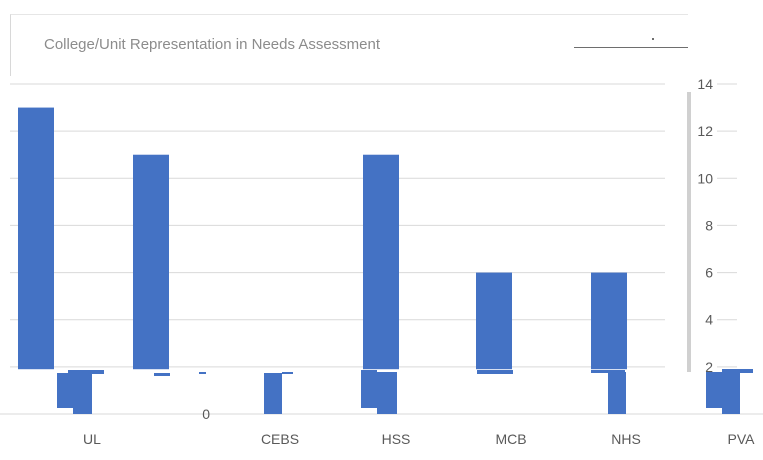  I want to click on y-tick-label: 8, so click(709, 225).